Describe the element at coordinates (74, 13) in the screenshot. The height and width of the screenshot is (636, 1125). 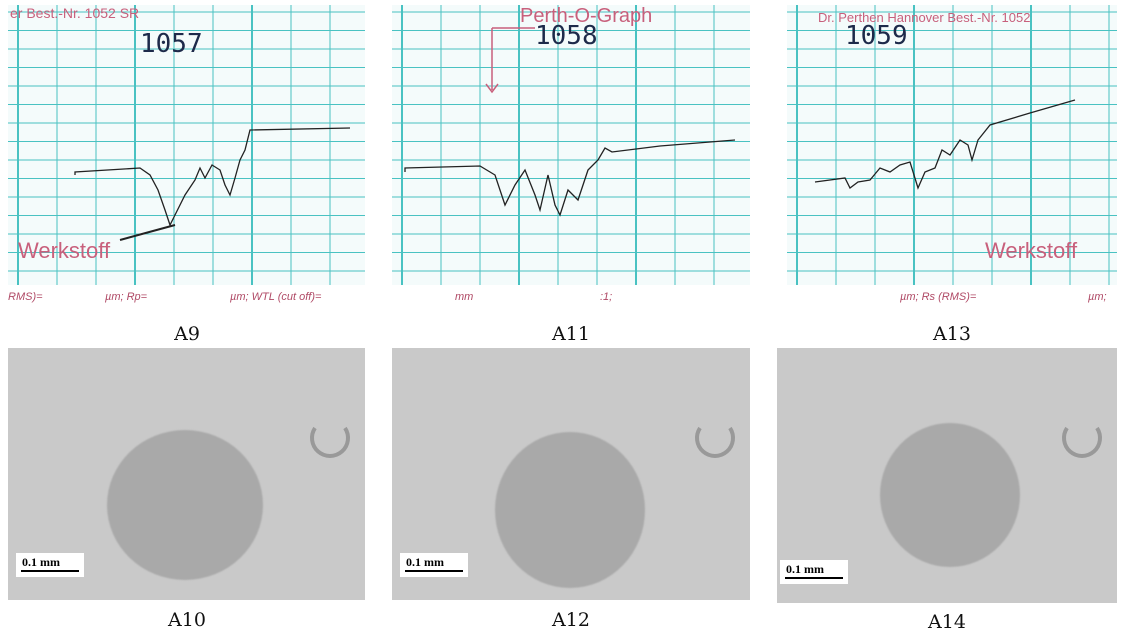
I see `chart-header: er Best.-Nr. 1052 SR` at that location.